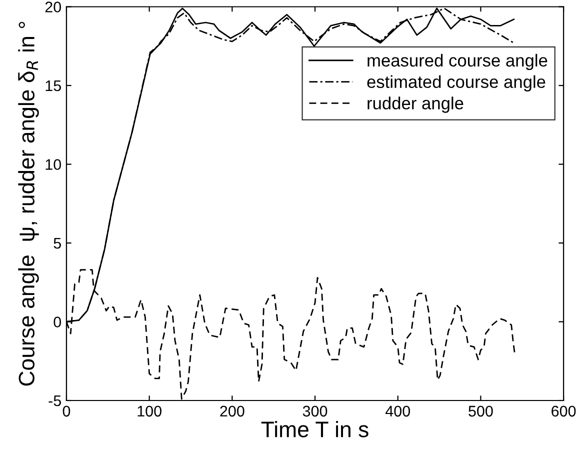 This screenshot has height=450, width=578. What do you see at coordinates (315, 411) in the screenshot?
I see `x-tick-label: 300` at bounding box center [315, 411].